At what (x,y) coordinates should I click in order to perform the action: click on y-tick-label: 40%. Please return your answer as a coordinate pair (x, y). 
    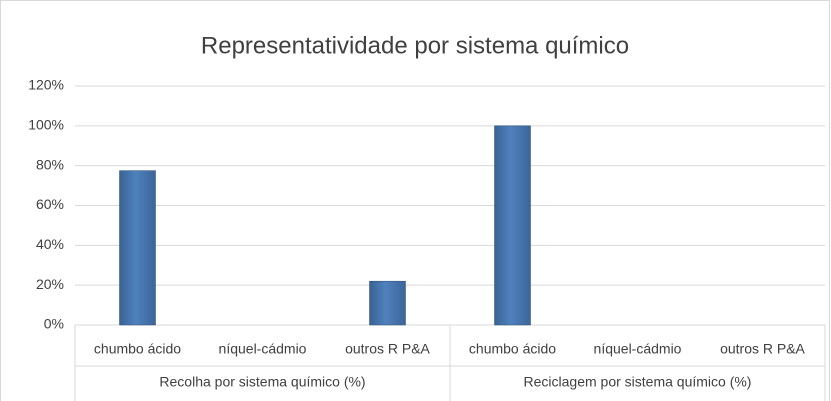
    Looking at the image, I should click on (50, 244).